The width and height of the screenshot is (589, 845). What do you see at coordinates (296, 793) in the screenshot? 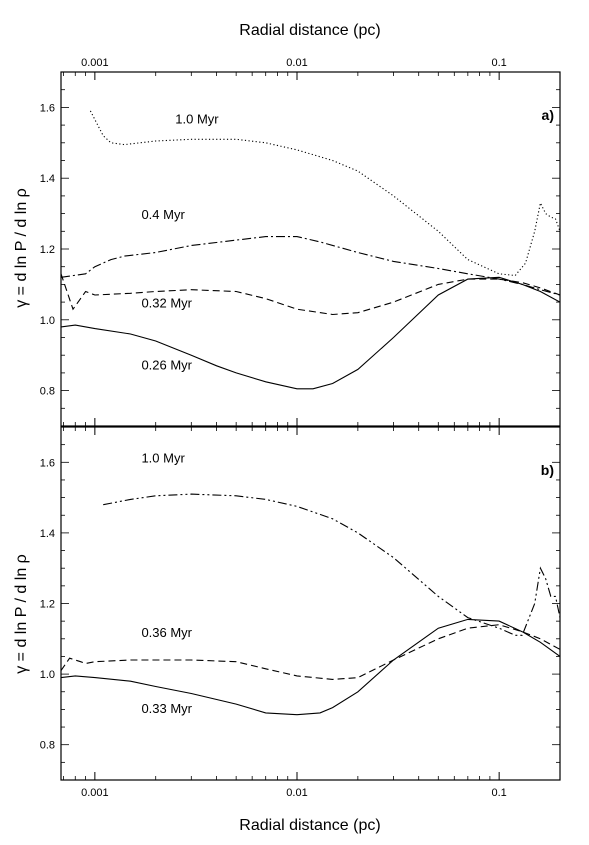
I see `x-tick-label: 0.01` at bounding box center [296, 793].